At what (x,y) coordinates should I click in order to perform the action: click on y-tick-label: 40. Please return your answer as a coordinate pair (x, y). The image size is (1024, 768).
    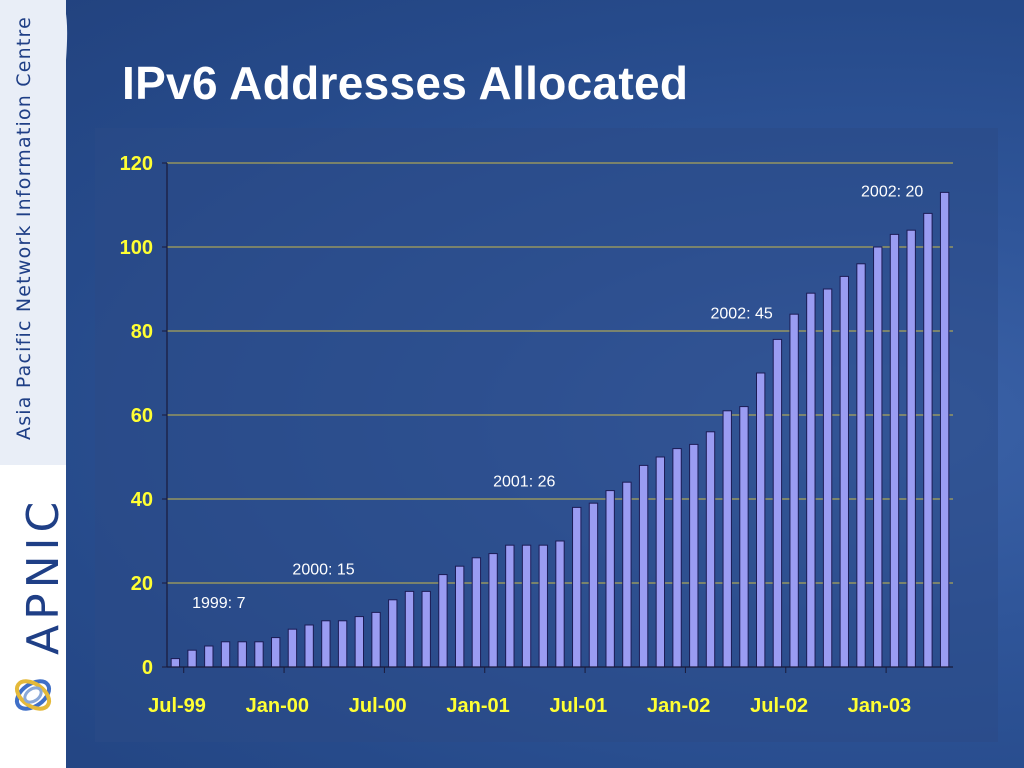
    Looking at the image, I should click on (142, 500).